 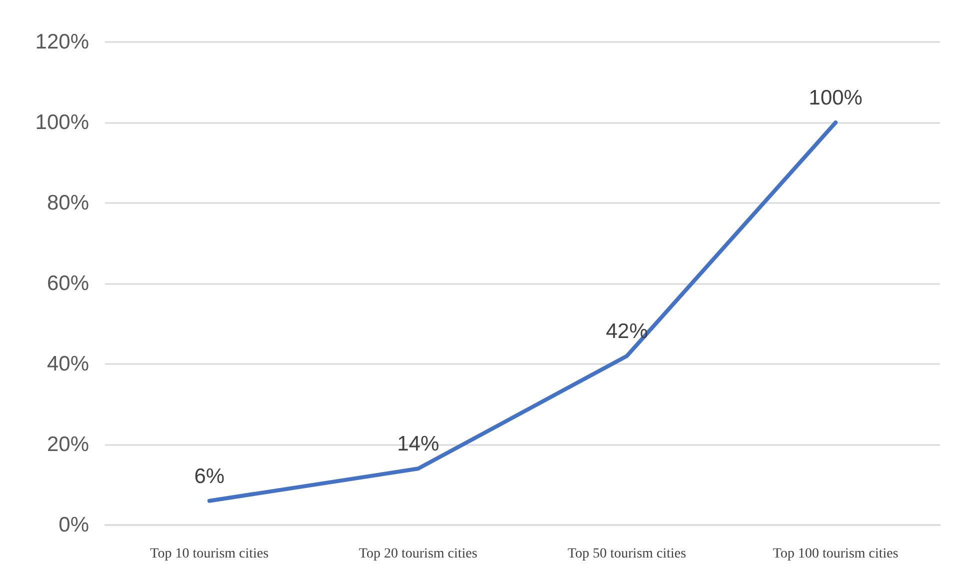 What do you see at coordinates (62, 42) in the screenshot?
I see `y-tick-label: 120%` at bounding box center [62, 42].